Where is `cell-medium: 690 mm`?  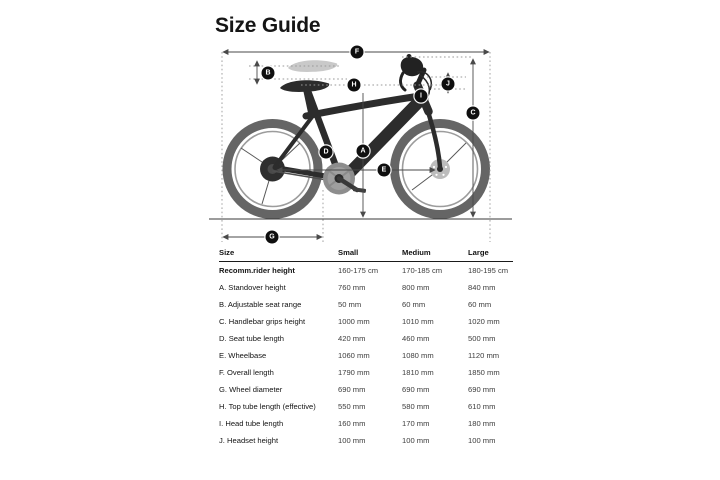
cell-medium: 690 mm is located at coordinates (416, 389).